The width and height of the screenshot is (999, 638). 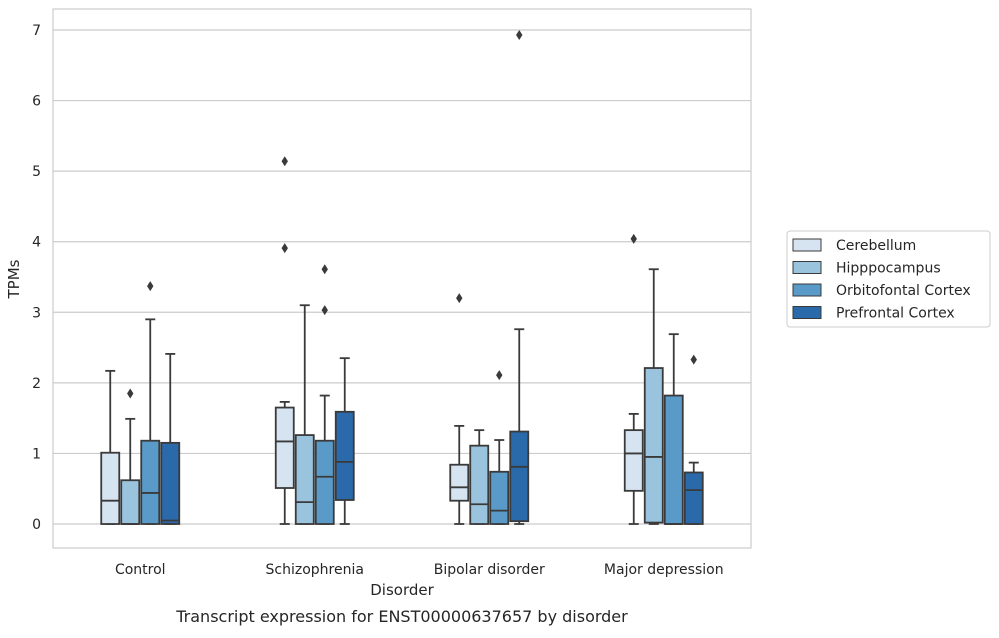 I want to click on y-tick-label: 6, so click(x=36, y=102).